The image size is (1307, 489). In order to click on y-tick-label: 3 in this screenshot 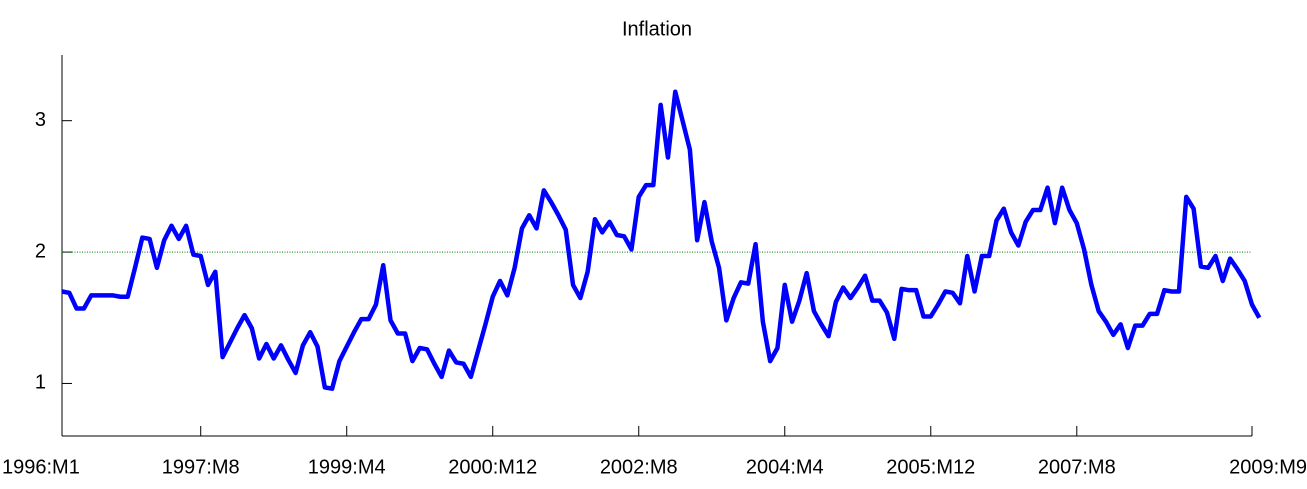, I will do `click(40, 120)`.